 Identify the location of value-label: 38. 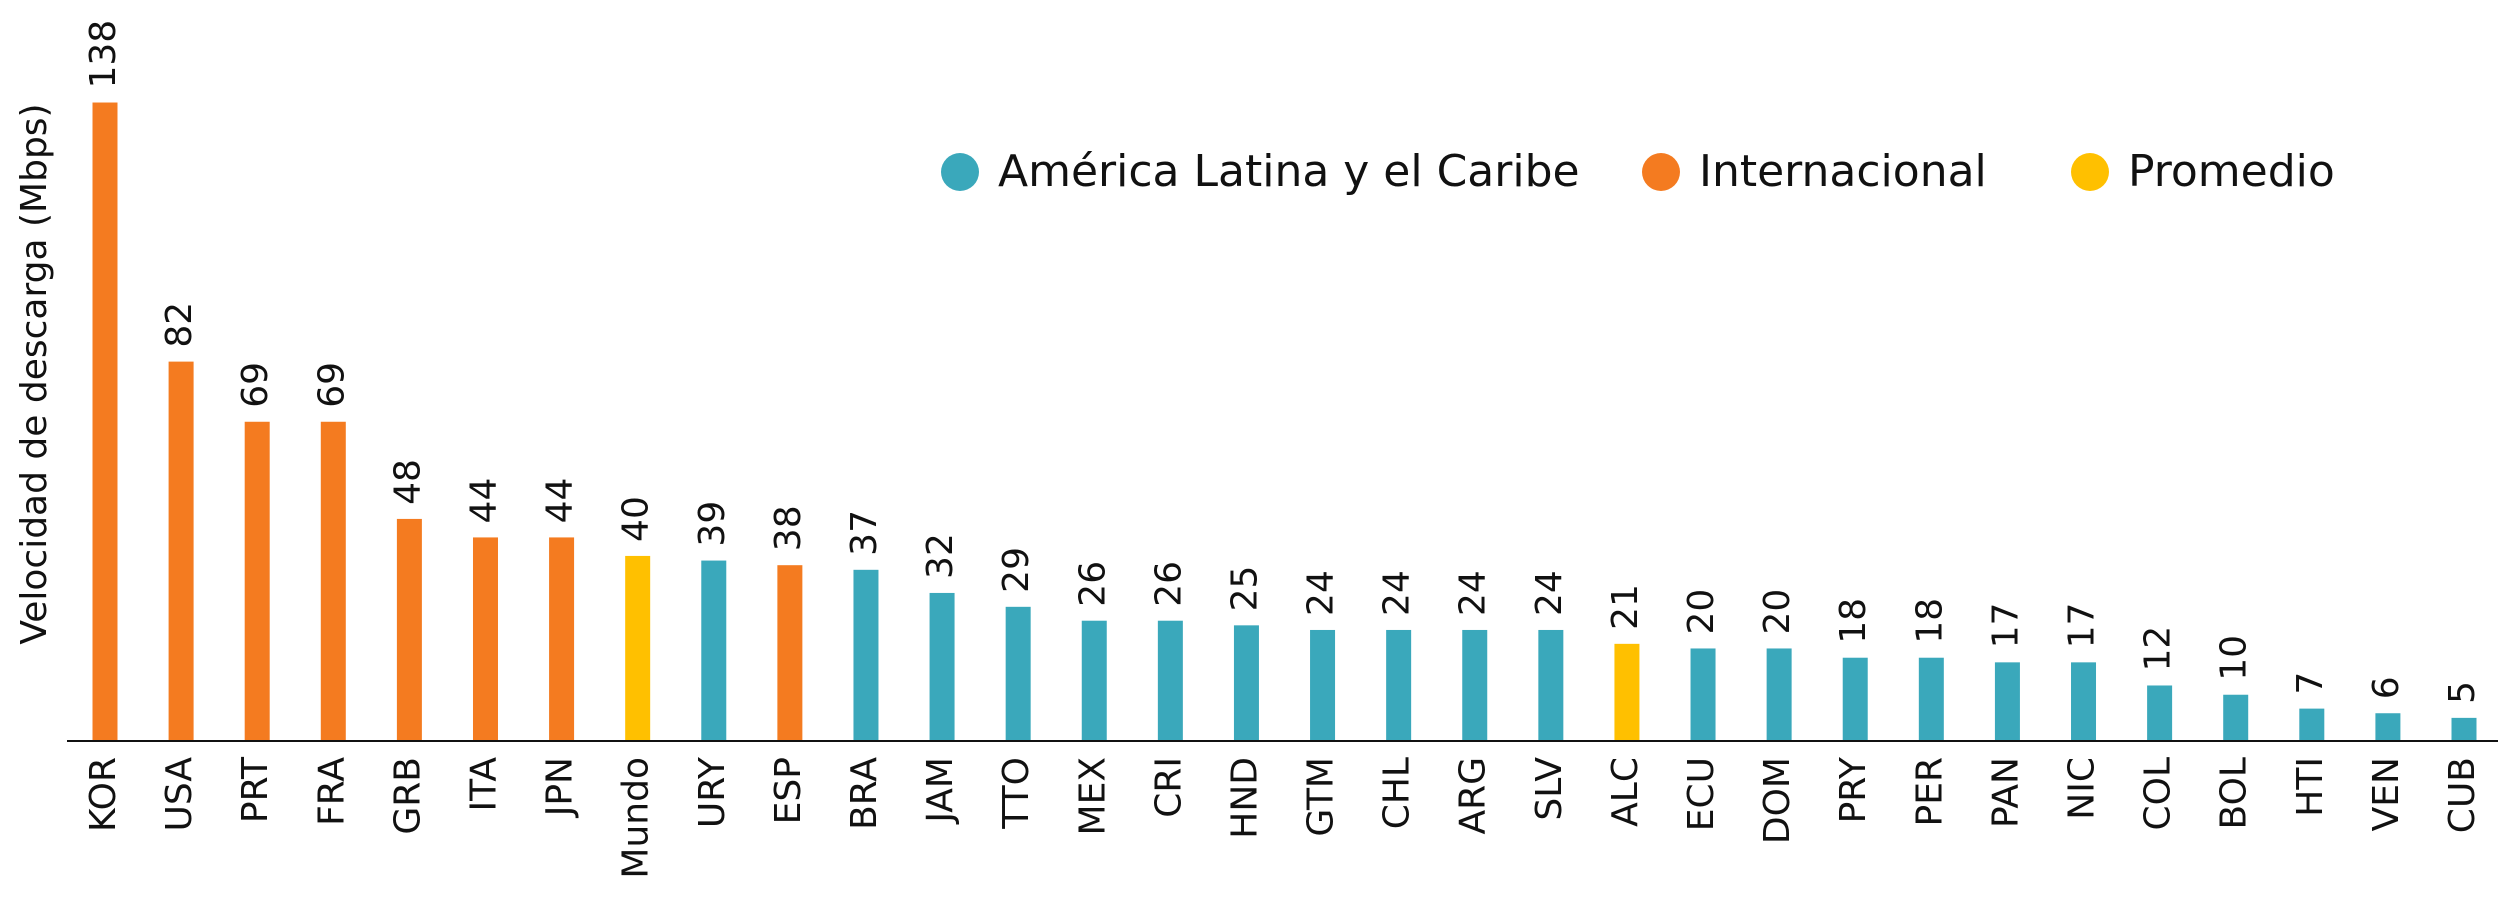
(788, 528).